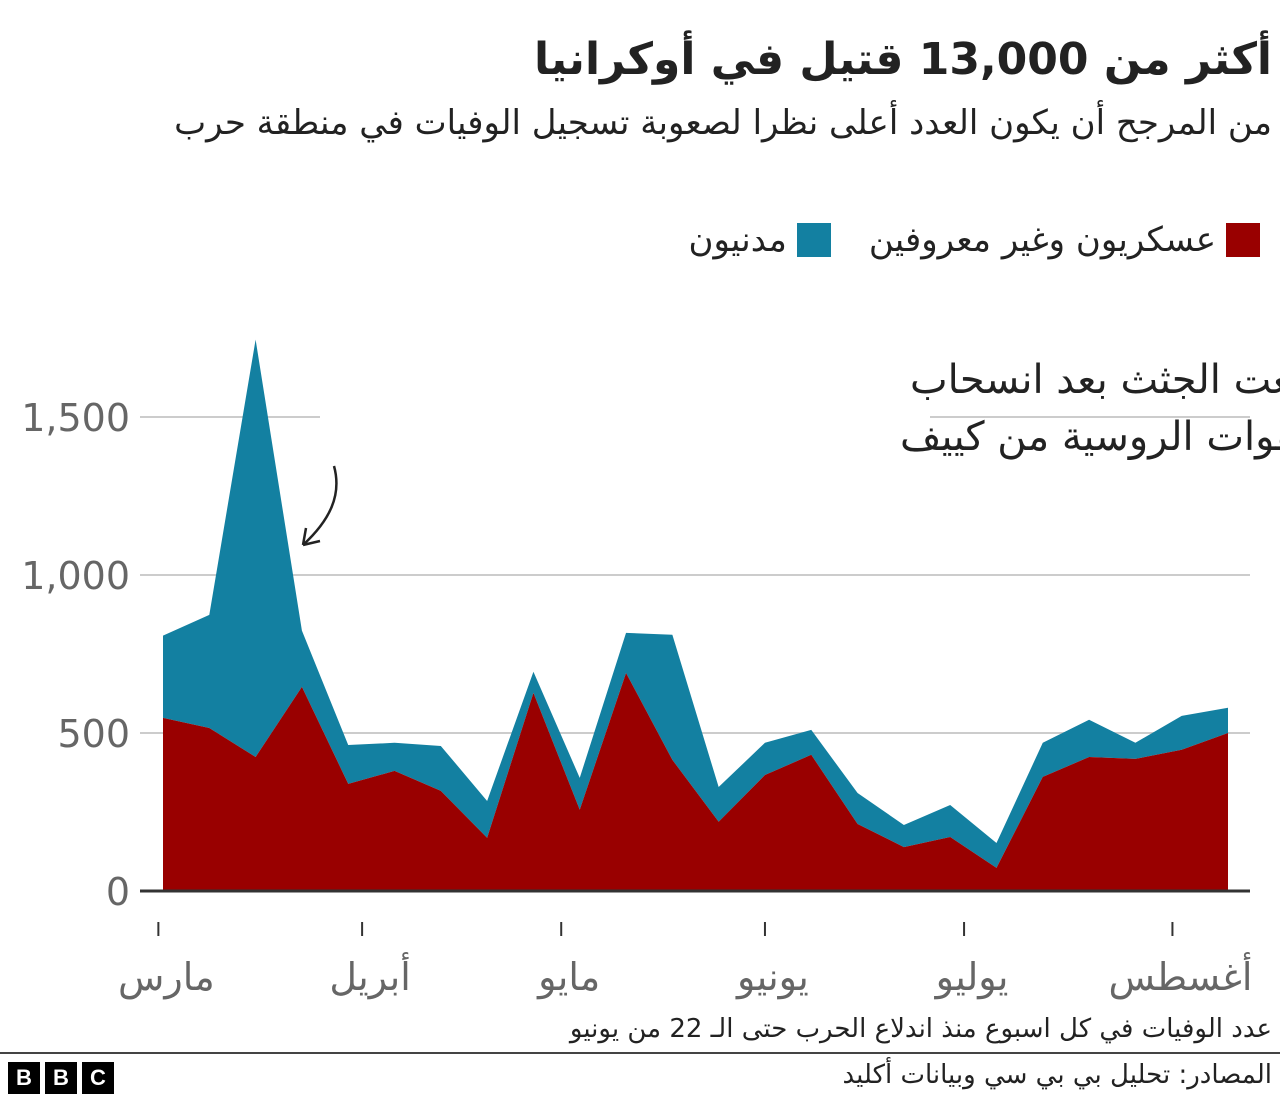 The width and height of the screenshot is (1280, 1100). Describe the element at coordinates (319, 506) in the screenshot. I see `annotation-arrow-icon` at that location.